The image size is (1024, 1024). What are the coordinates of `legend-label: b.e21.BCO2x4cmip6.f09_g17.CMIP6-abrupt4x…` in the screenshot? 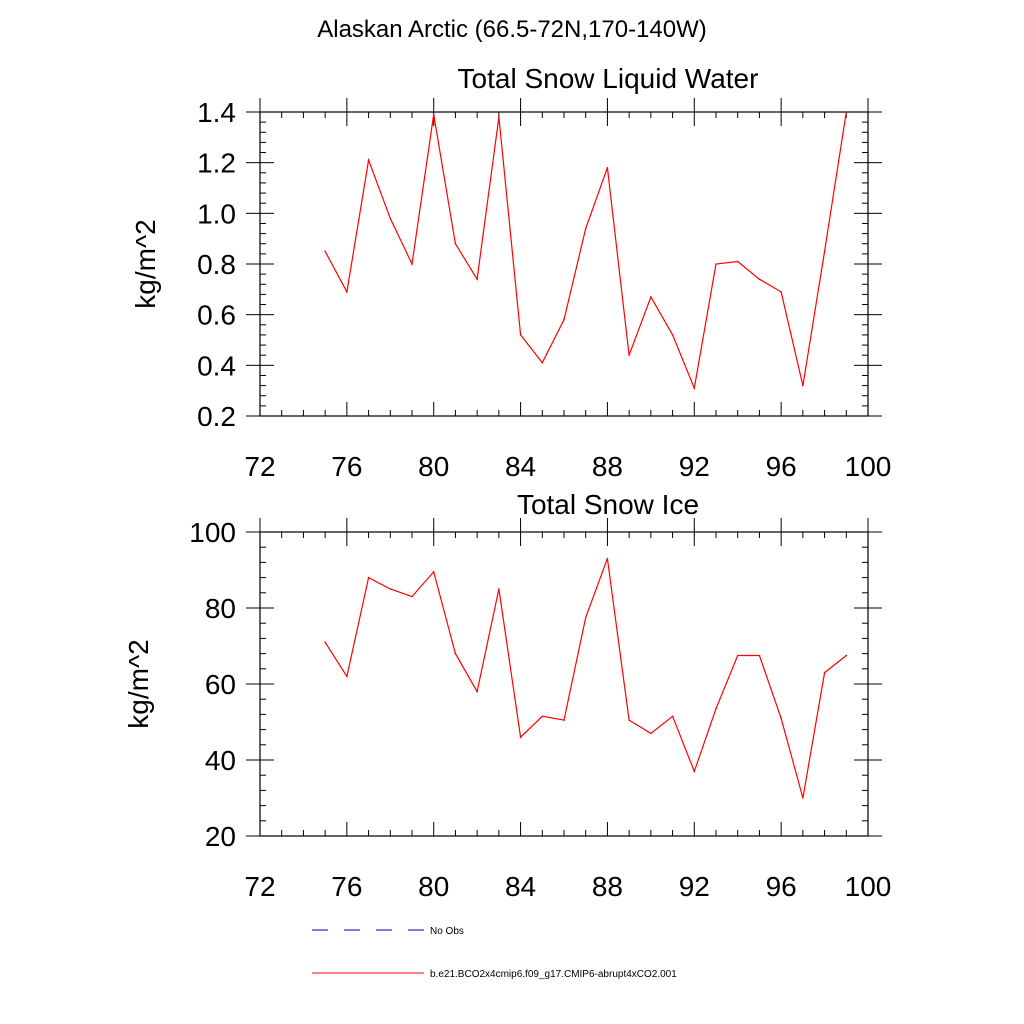 It's located at (553, 974).